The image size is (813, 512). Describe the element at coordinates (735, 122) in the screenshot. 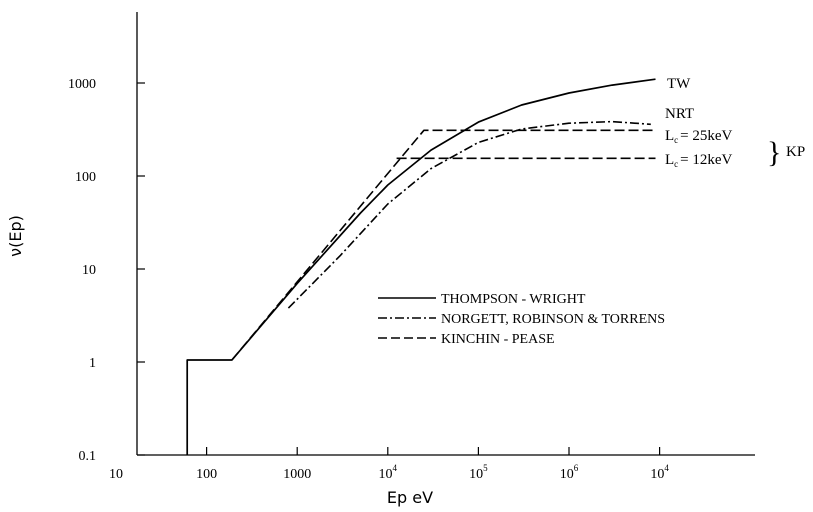

I see `annotations: TW NRT Lc = 25keV Lc = 12keV } KP` at that location.